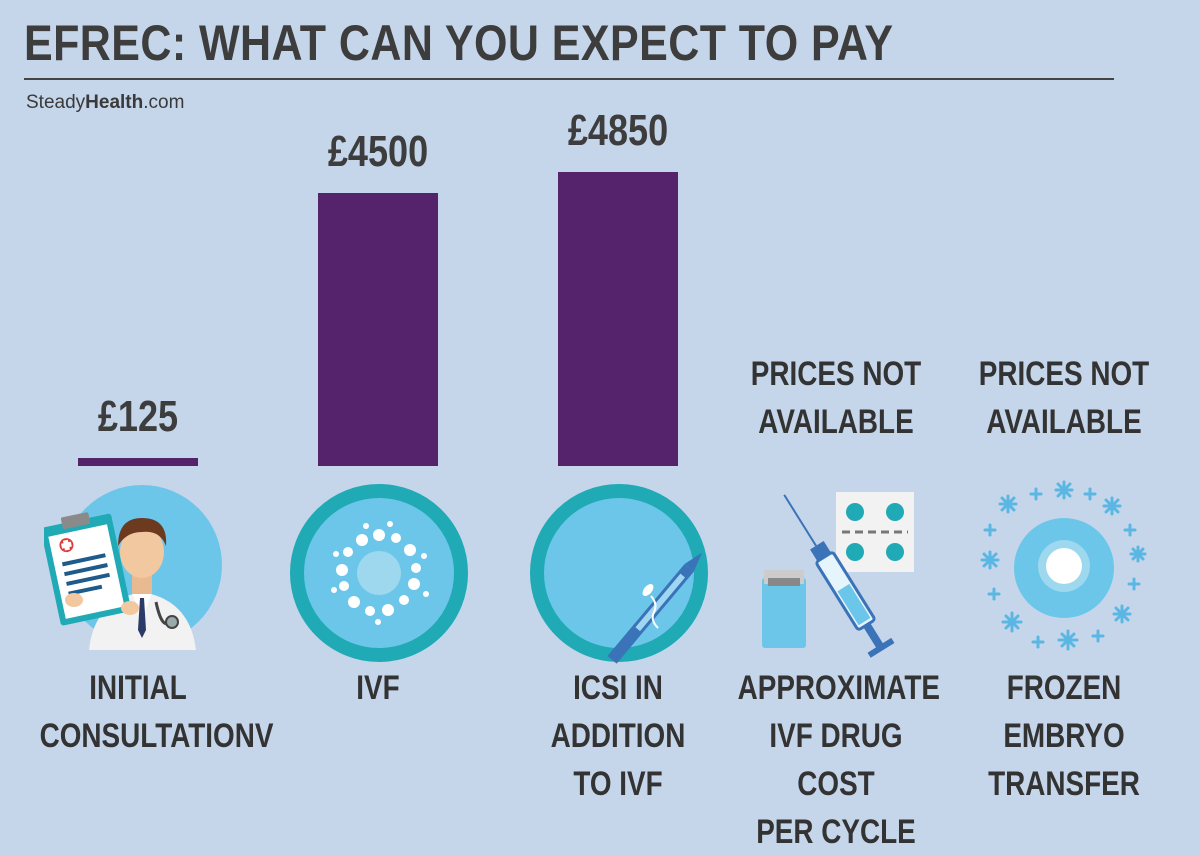 The height and width of the screenshot is (856, 1200). What do you see at coordinates (618, 736) in the screenshot?
I see `category-label-icsi-in-addition-to-ivf: ICSI IN ADDITION TO IVF` at bounding box center [618, 736].